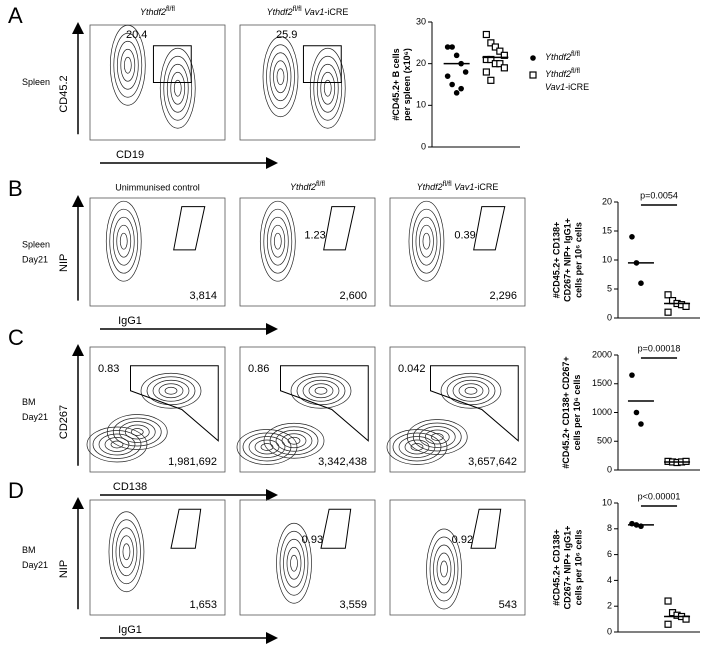 The height and width of the screenshot is (655, 704). I want to click on x-marker-label: CD138, so click(130, 487).